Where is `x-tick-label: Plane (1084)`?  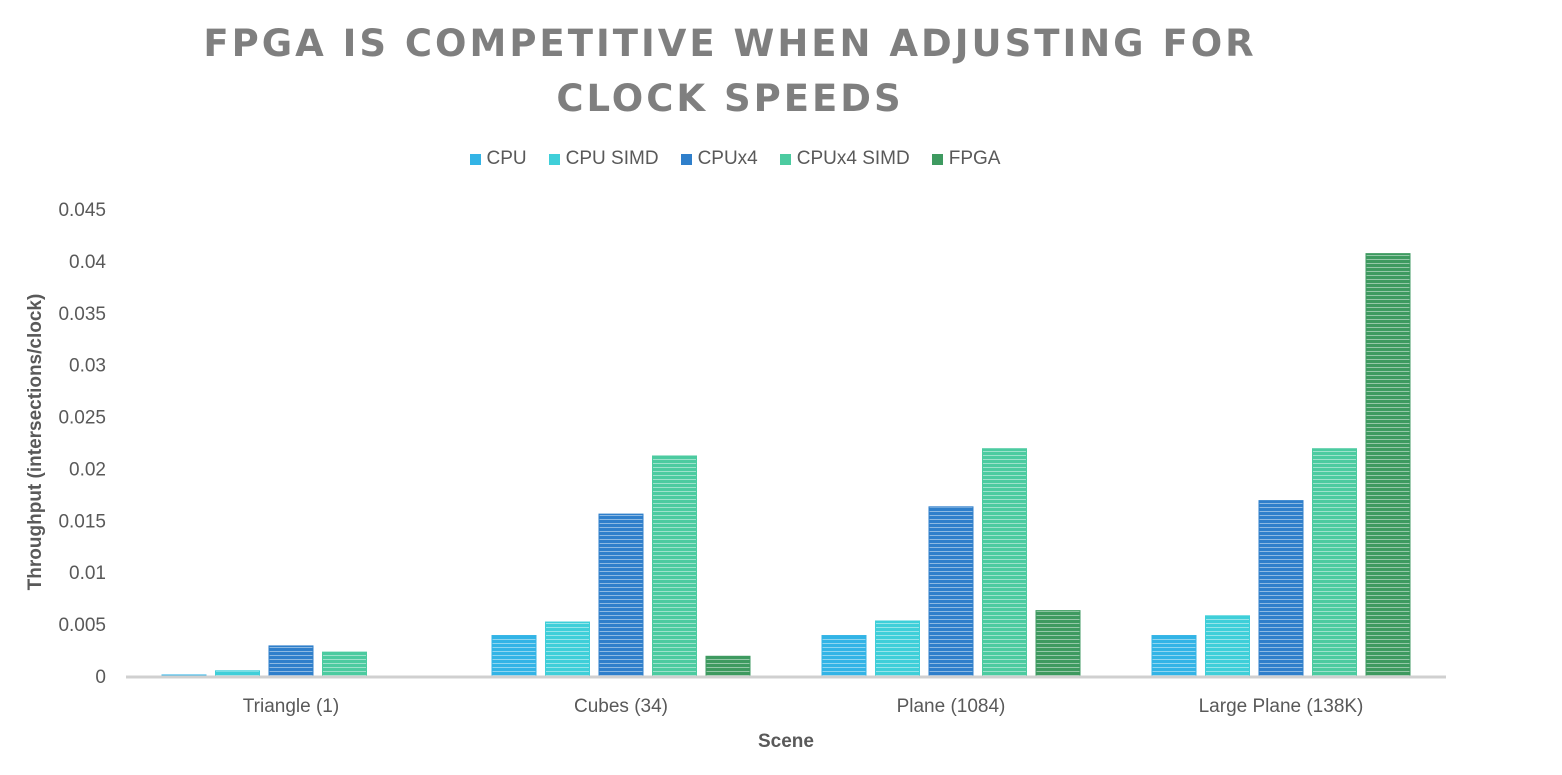 x-tick-label: Plane (1084) is located at coordinates (951, 706).